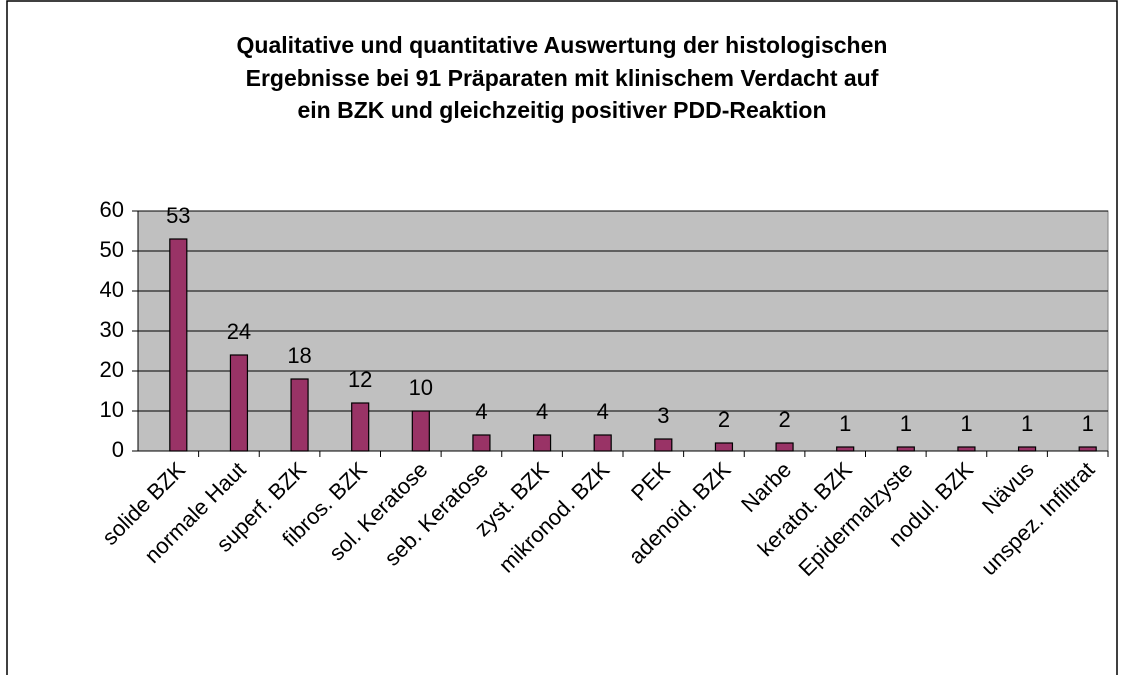 The height and width of the screenshot is (675, 1124). Describe the element at coordinates (178, 215) in the screenshot. I see `data-label: 53` at that location.